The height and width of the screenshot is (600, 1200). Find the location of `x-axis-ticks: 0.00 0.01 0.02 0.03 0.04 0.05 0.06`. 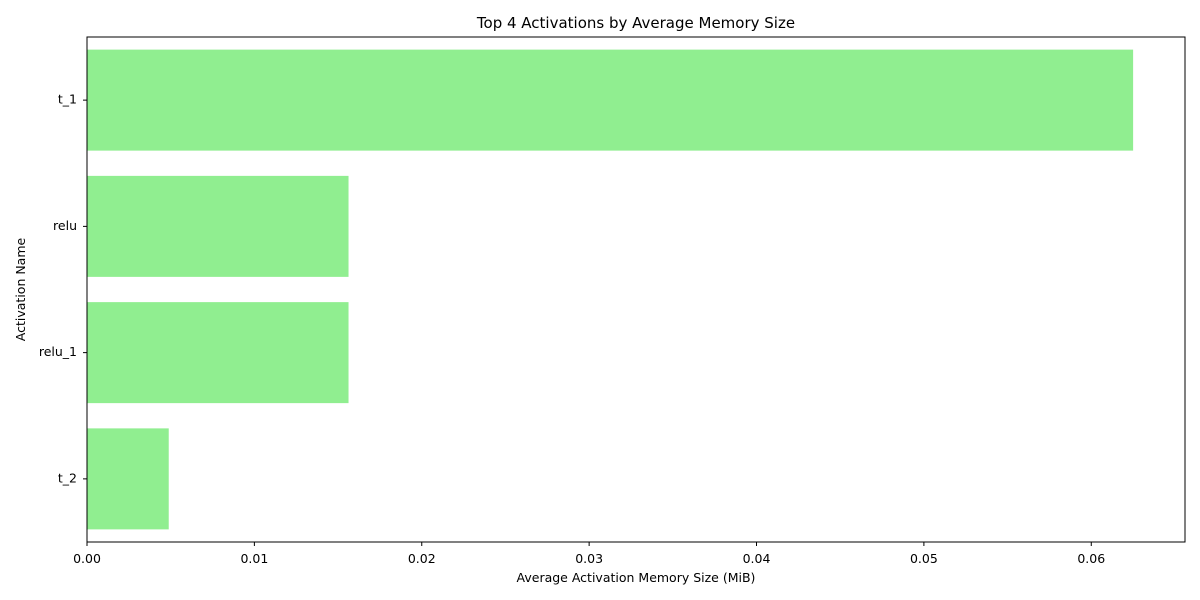

x-axis-ticks: 0.00 0.01 0.02 0.03 0.04 0.05 0.06 is located at coordinates (589, 554).